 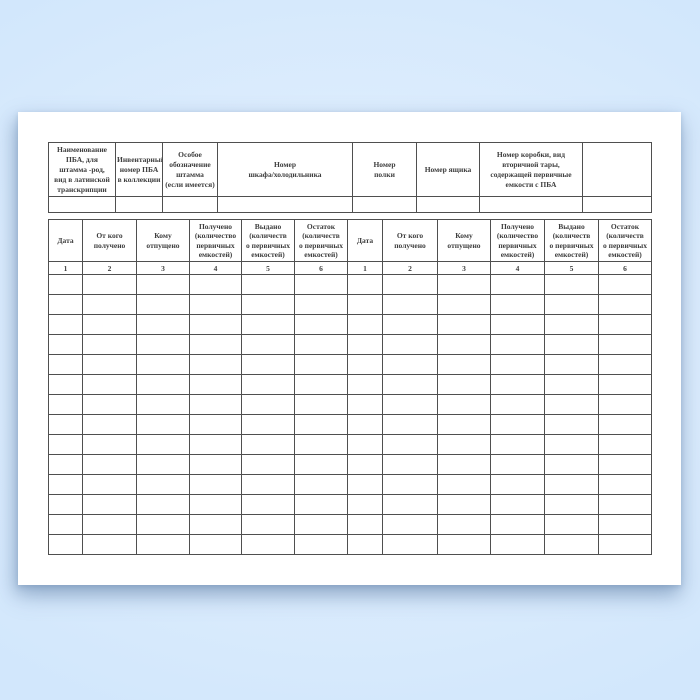 What do you see at coordinates (410, 240) in the screenshot?
I see `header-received-from-right: От кого получено` at bounding box center [410, 240].